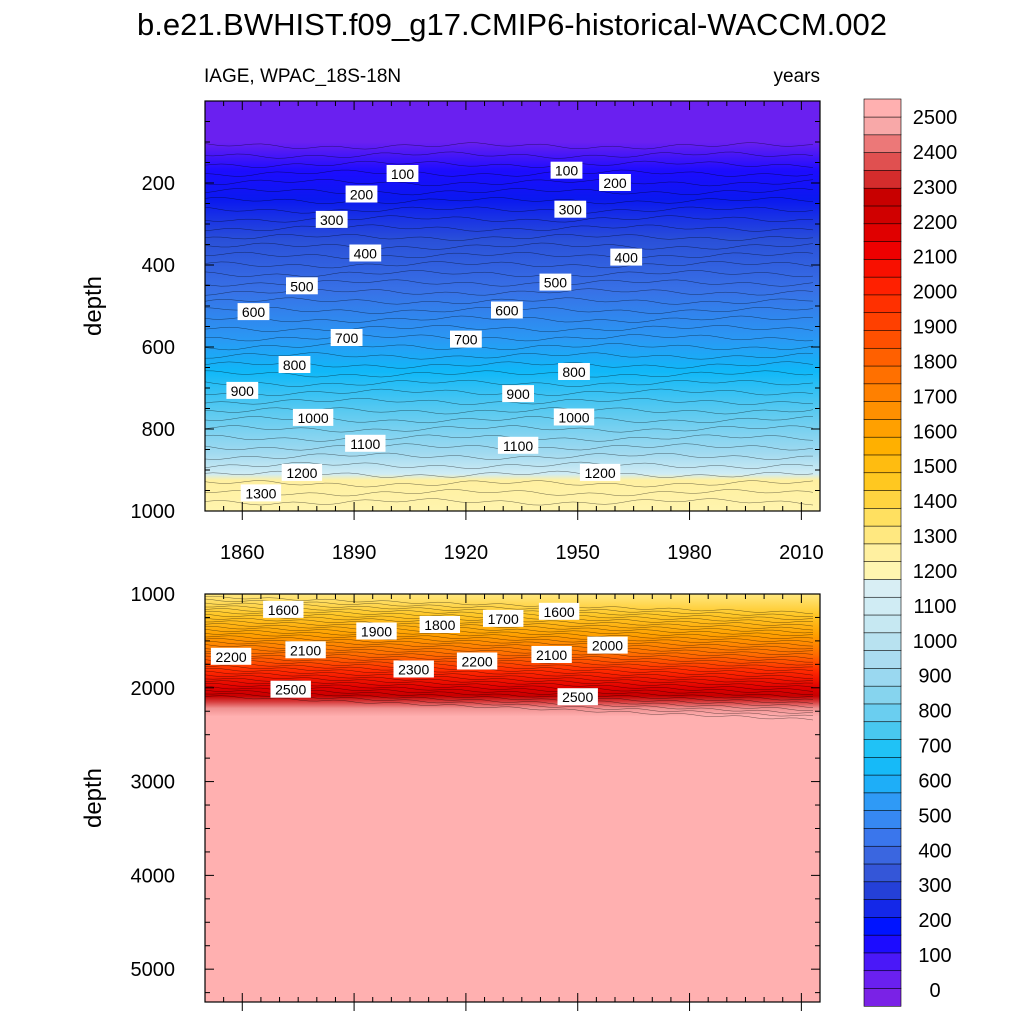 This screenshot has height=1024, width=1024. I want to click on colorbar-label: 400, so click(934, 851).